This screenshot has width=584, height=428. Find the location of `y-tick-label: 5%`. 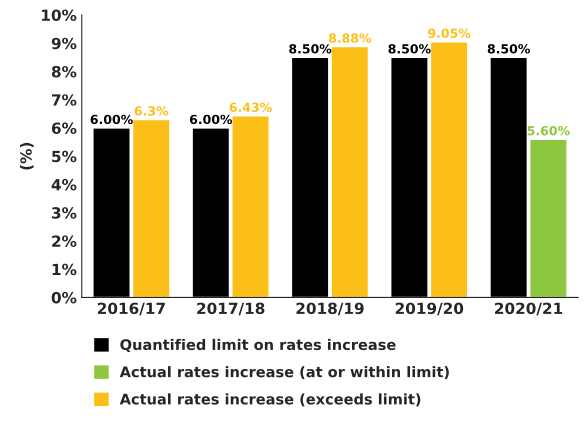

y-tick-label: 5% is located at coordinates (64, 156).